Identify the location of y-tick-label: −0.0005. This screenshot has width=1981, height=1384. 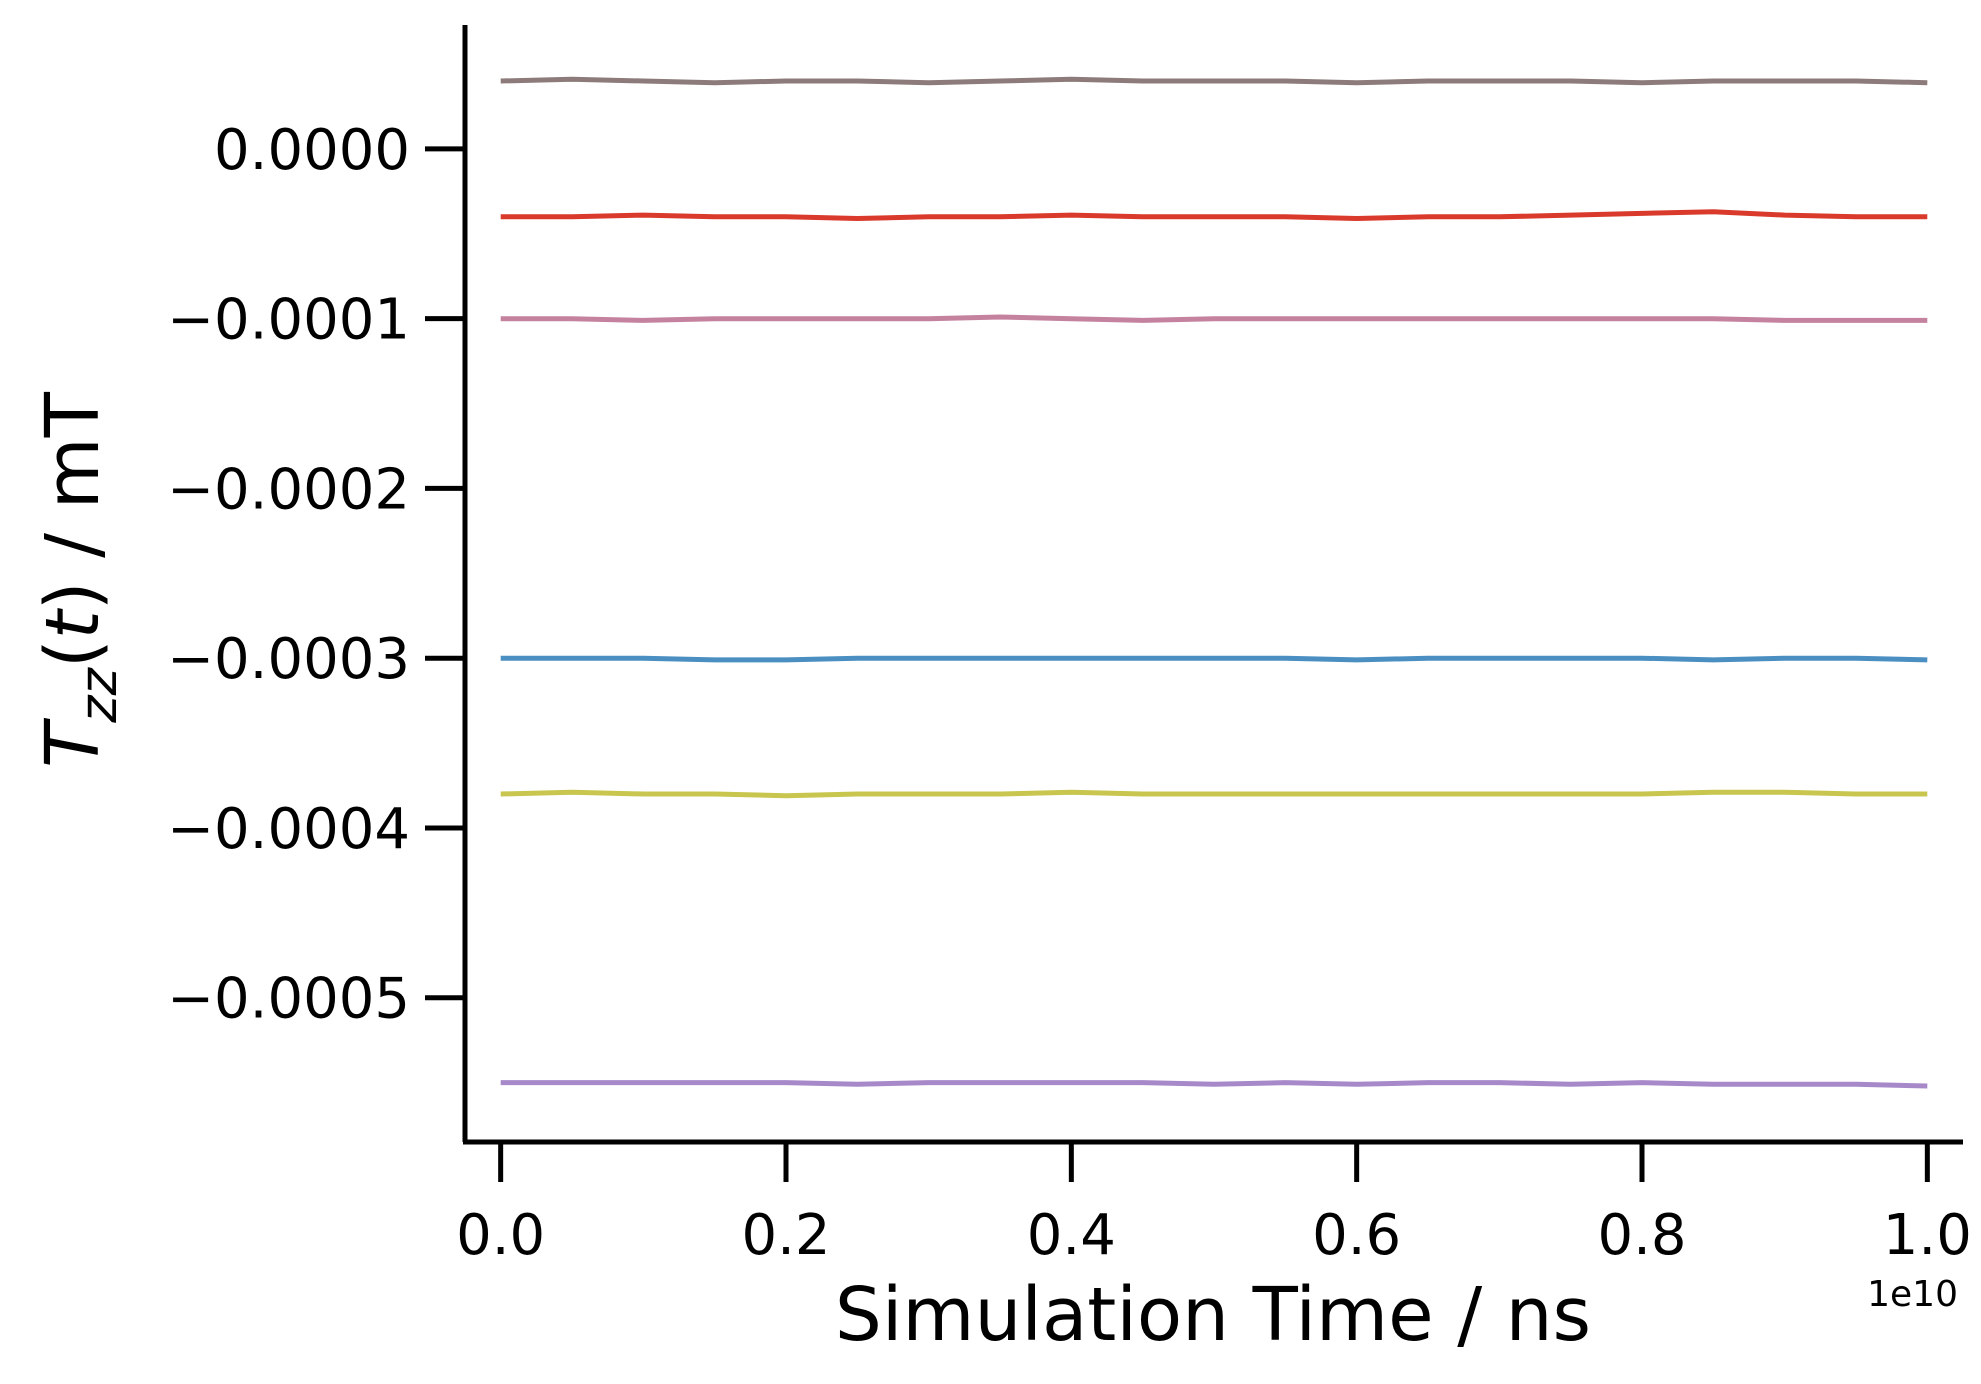
(288, 999).